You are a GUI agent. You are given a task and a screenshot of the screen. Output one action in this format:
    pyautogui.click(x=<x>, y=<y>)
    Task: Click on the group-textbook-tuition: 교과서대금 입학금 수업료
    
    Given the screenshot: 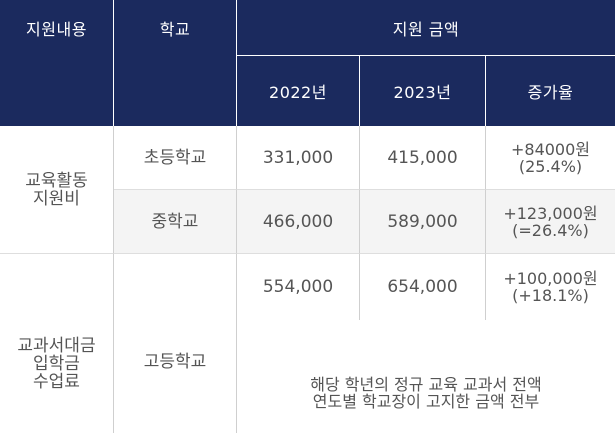 What is the action you would take?
    pyautogui.click(x=57, y=343)
    